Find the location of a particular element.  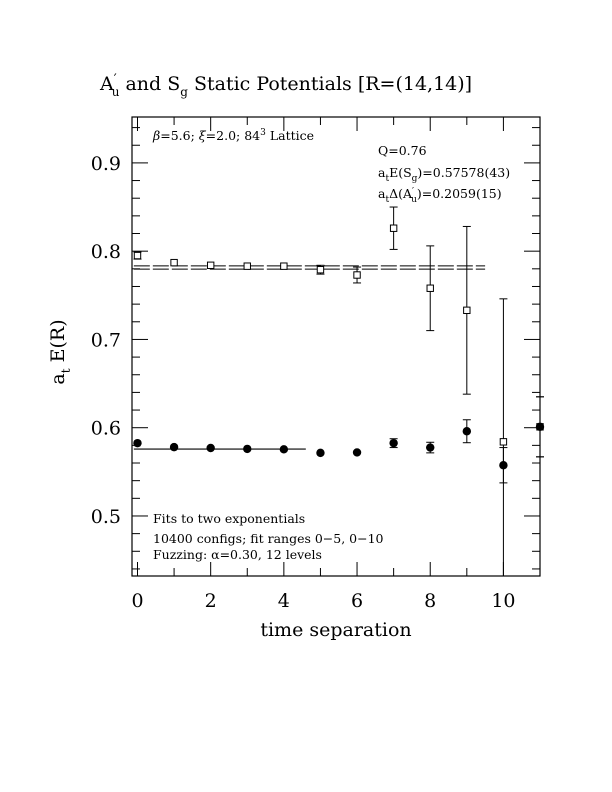

annotation-lattice: β=5.6; ξ=2.0; 843 Lattice is located at coordinates (233, 135).